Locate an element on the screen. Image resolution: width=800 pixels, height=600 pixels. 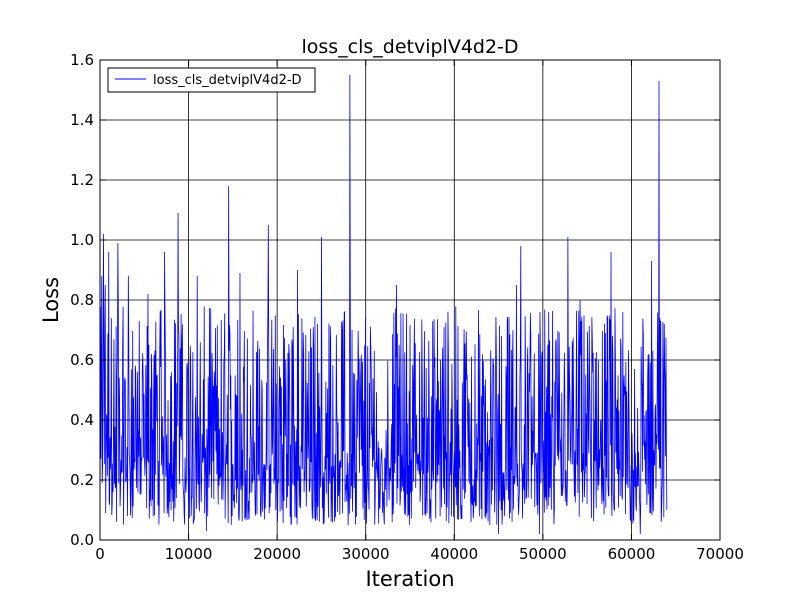
y-tick-label: 1.0 is located at coordinates (82, 240).